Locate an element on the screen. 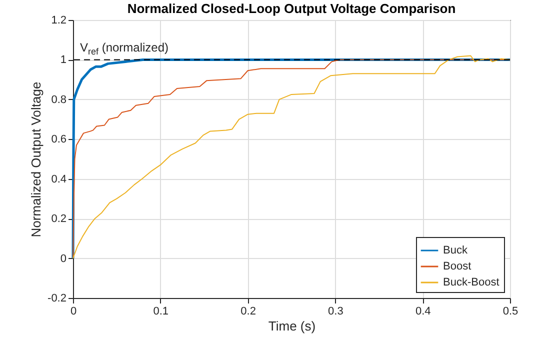 The width and height of the screenshot is (560, 337). x-tick-label: 0.5 is located at coordinates (510, 312).